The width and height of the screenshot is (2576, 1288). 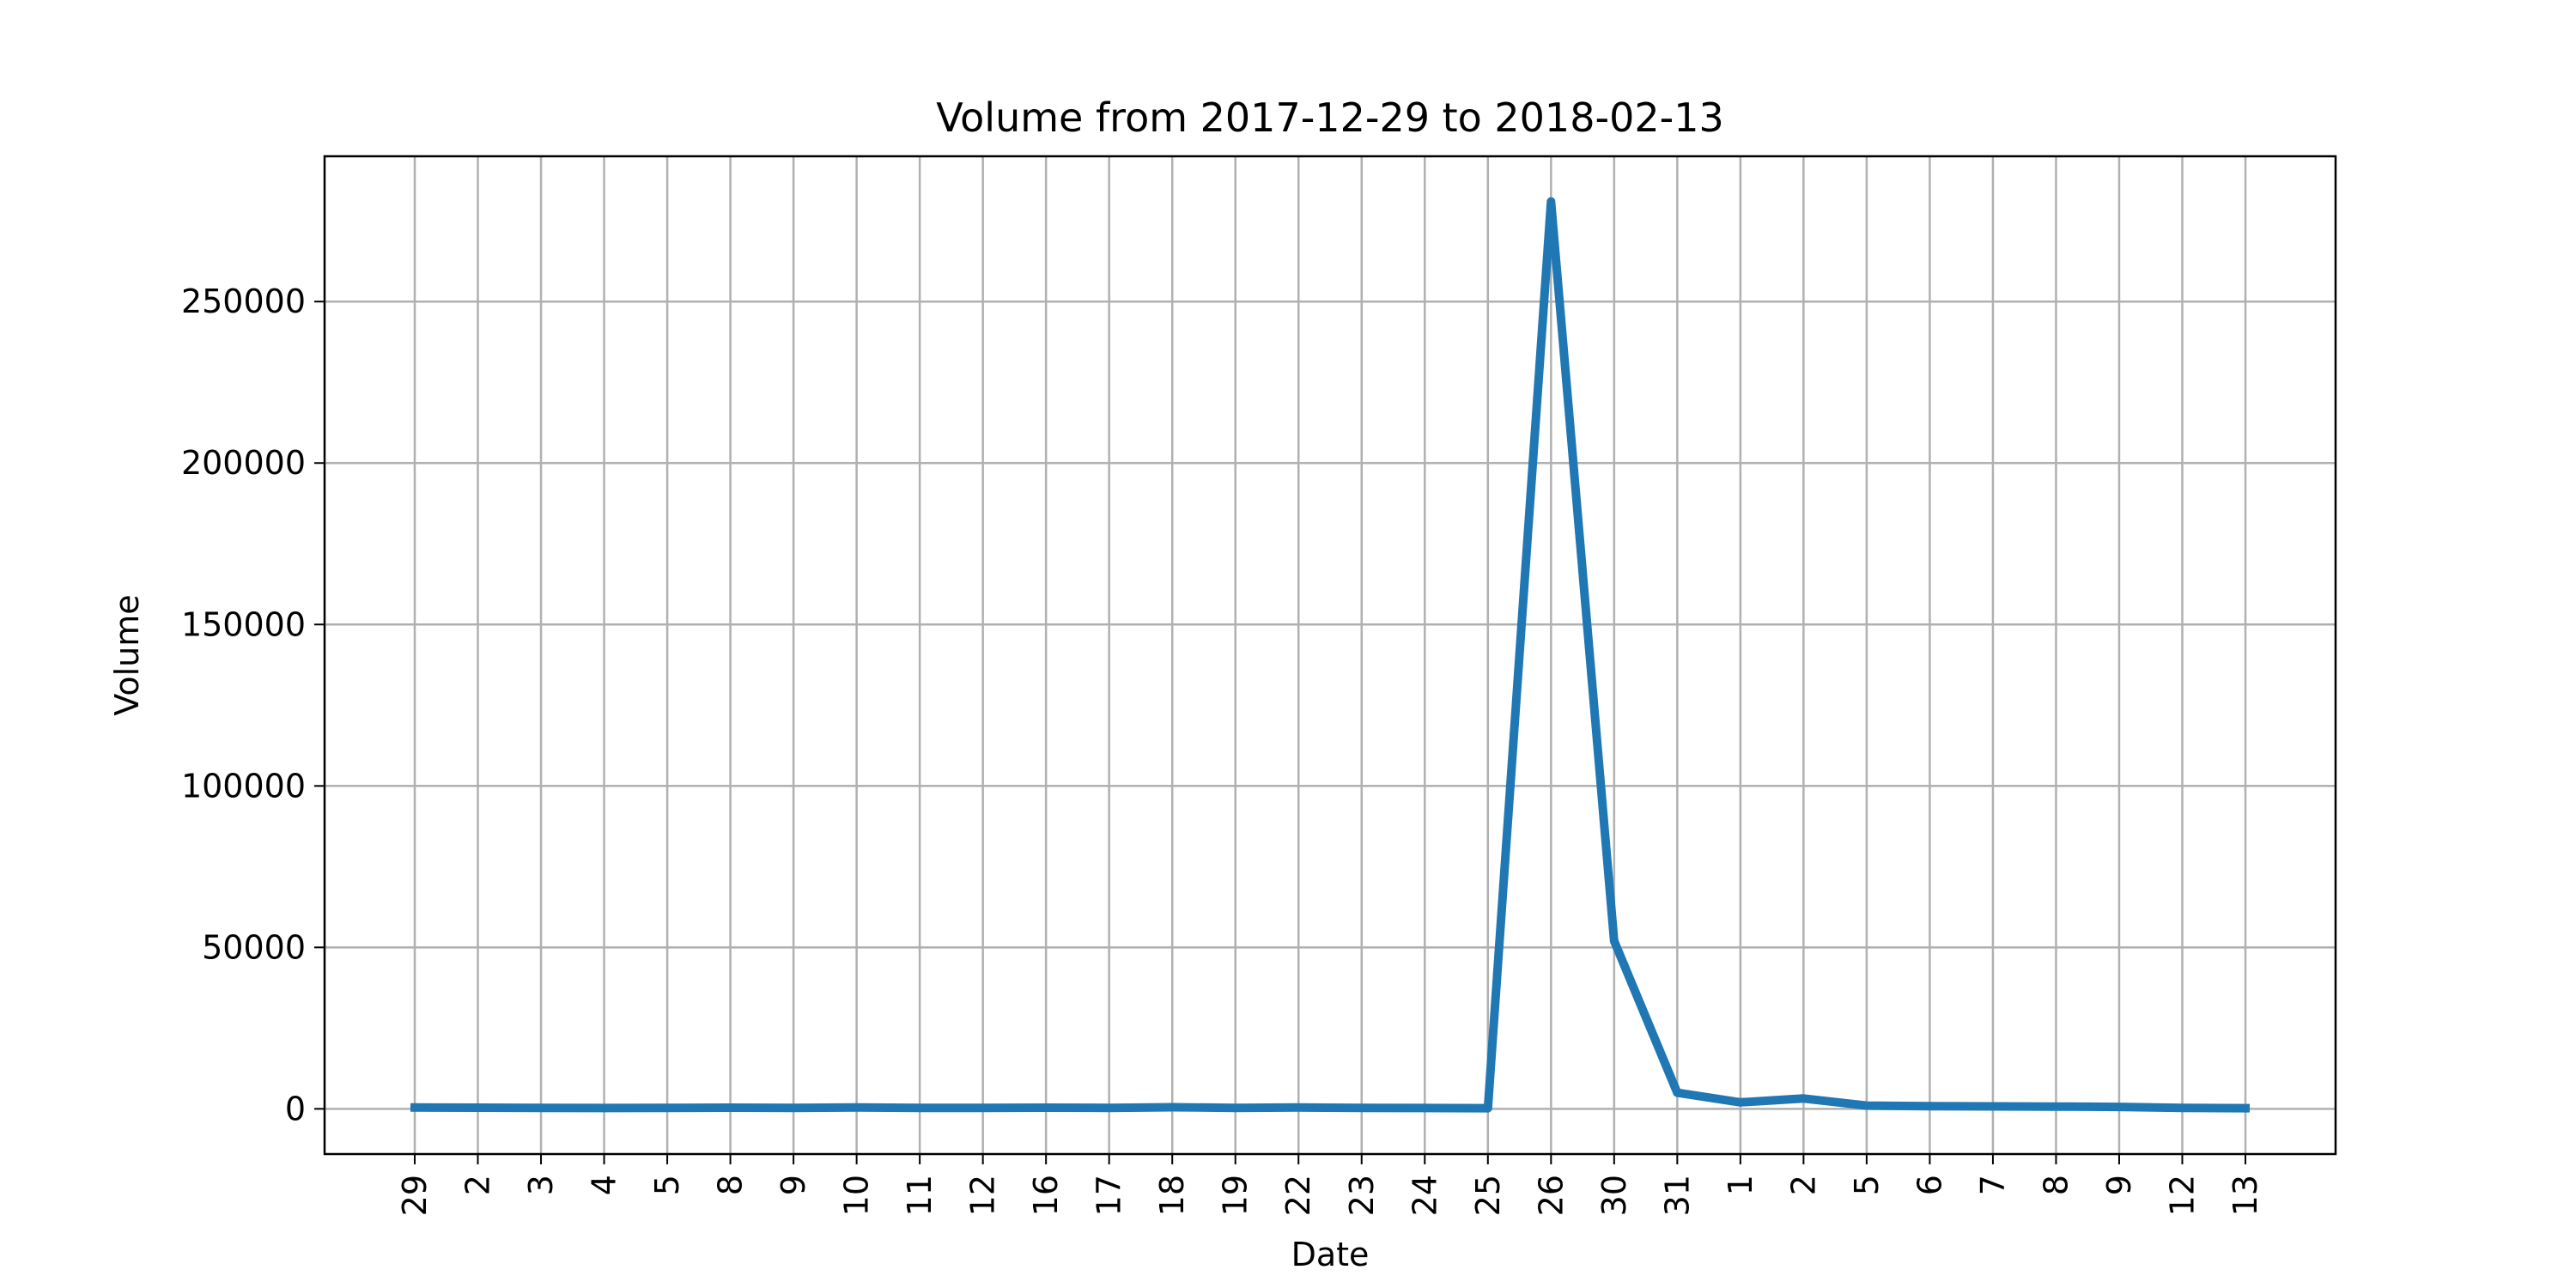 I want to click on x-tick-label: 18, so click(x=1172, y=1195).